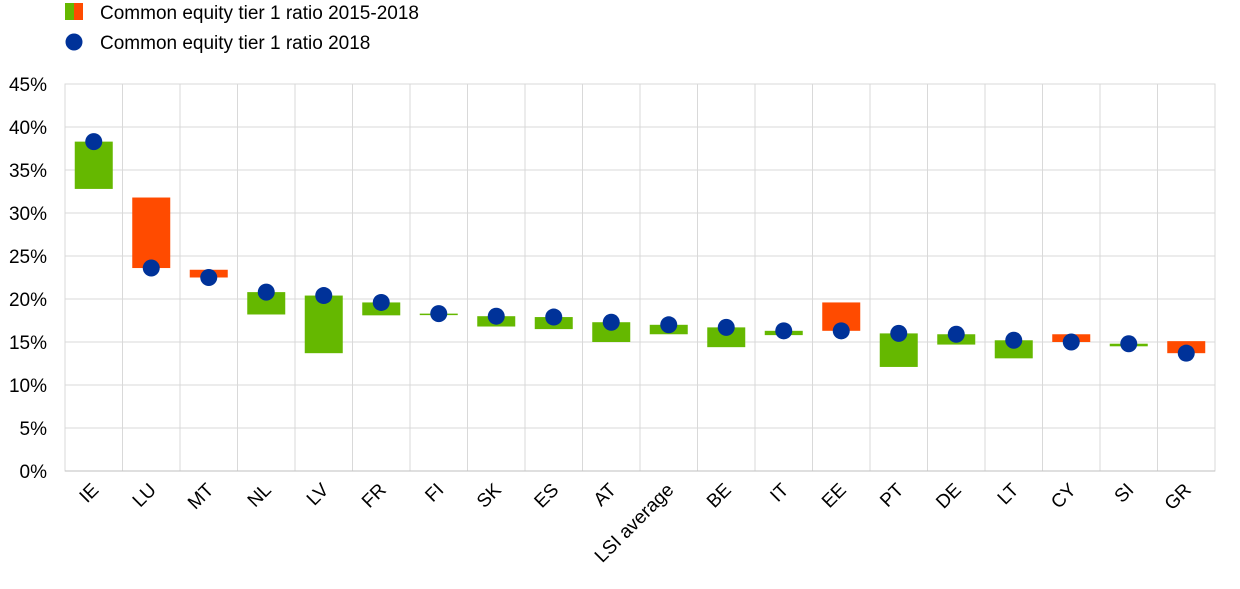 This screenshot has width=1240, height=589. I want to click on point-de, so click(956, 334).